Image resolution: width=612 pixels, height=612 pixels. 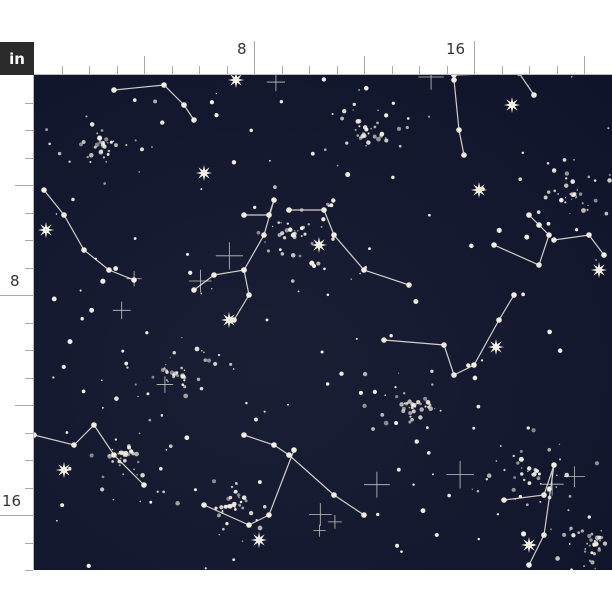 What do you see at coordinates (17, 58) in the screenshot?
I see `unit-toggle-button: in` at bounding box center [17, 58].